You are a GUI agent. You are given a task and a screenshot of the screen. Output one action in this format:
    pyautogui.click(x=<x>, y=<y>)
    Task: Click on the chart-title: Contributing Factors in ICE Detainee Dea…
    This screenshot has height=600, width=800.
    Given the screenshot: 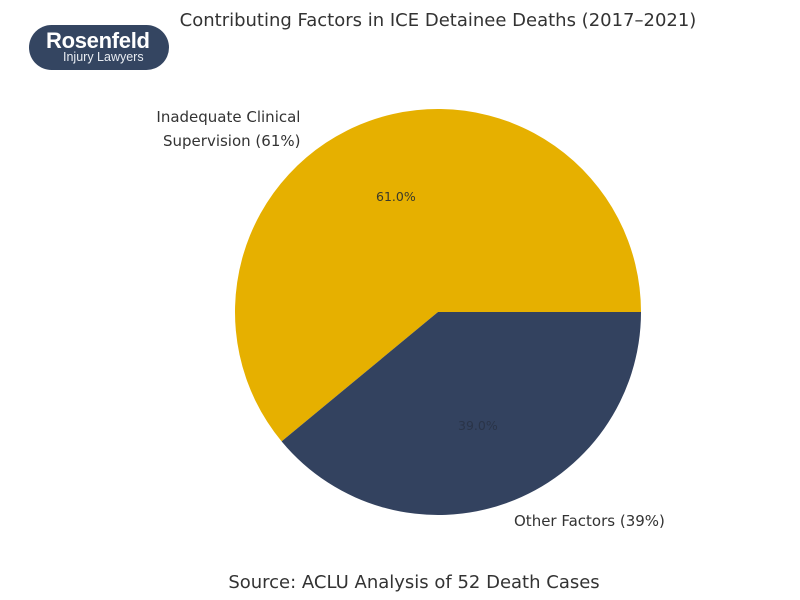 What is the action you would take?
    pyautogui.click(x=438, y=20)
    